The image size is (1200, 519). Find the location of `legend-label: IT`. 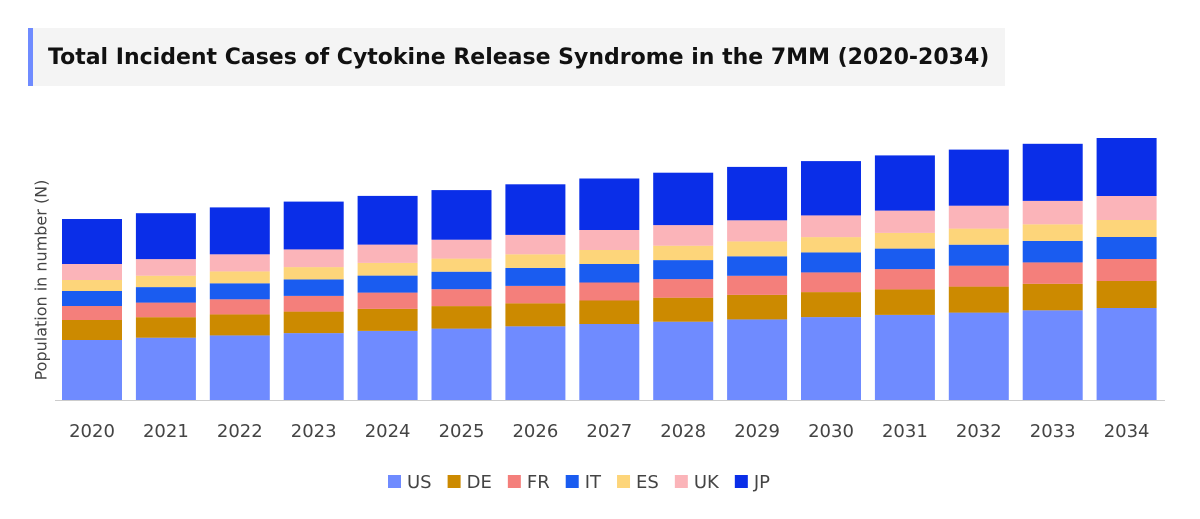

legend-label: IT is located at coordinates (593, 482).